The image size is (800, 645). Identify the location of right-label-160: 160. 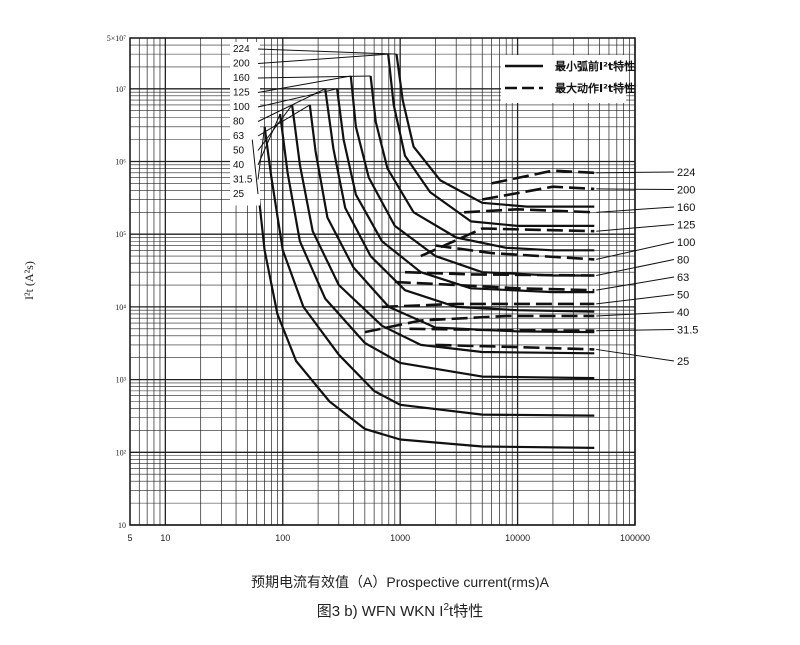
(686, 208).